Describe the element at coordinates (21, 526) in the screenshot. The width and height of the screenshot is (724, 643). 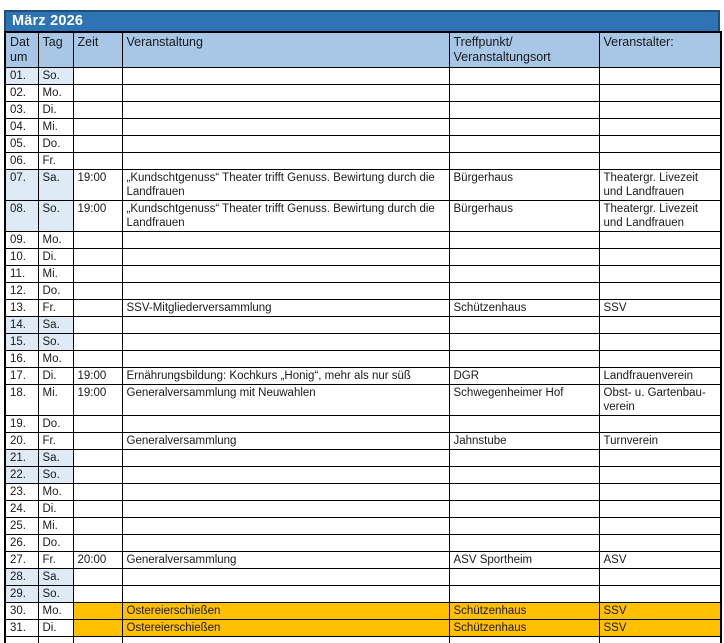
I see `cell-datum: 25.` at that location.